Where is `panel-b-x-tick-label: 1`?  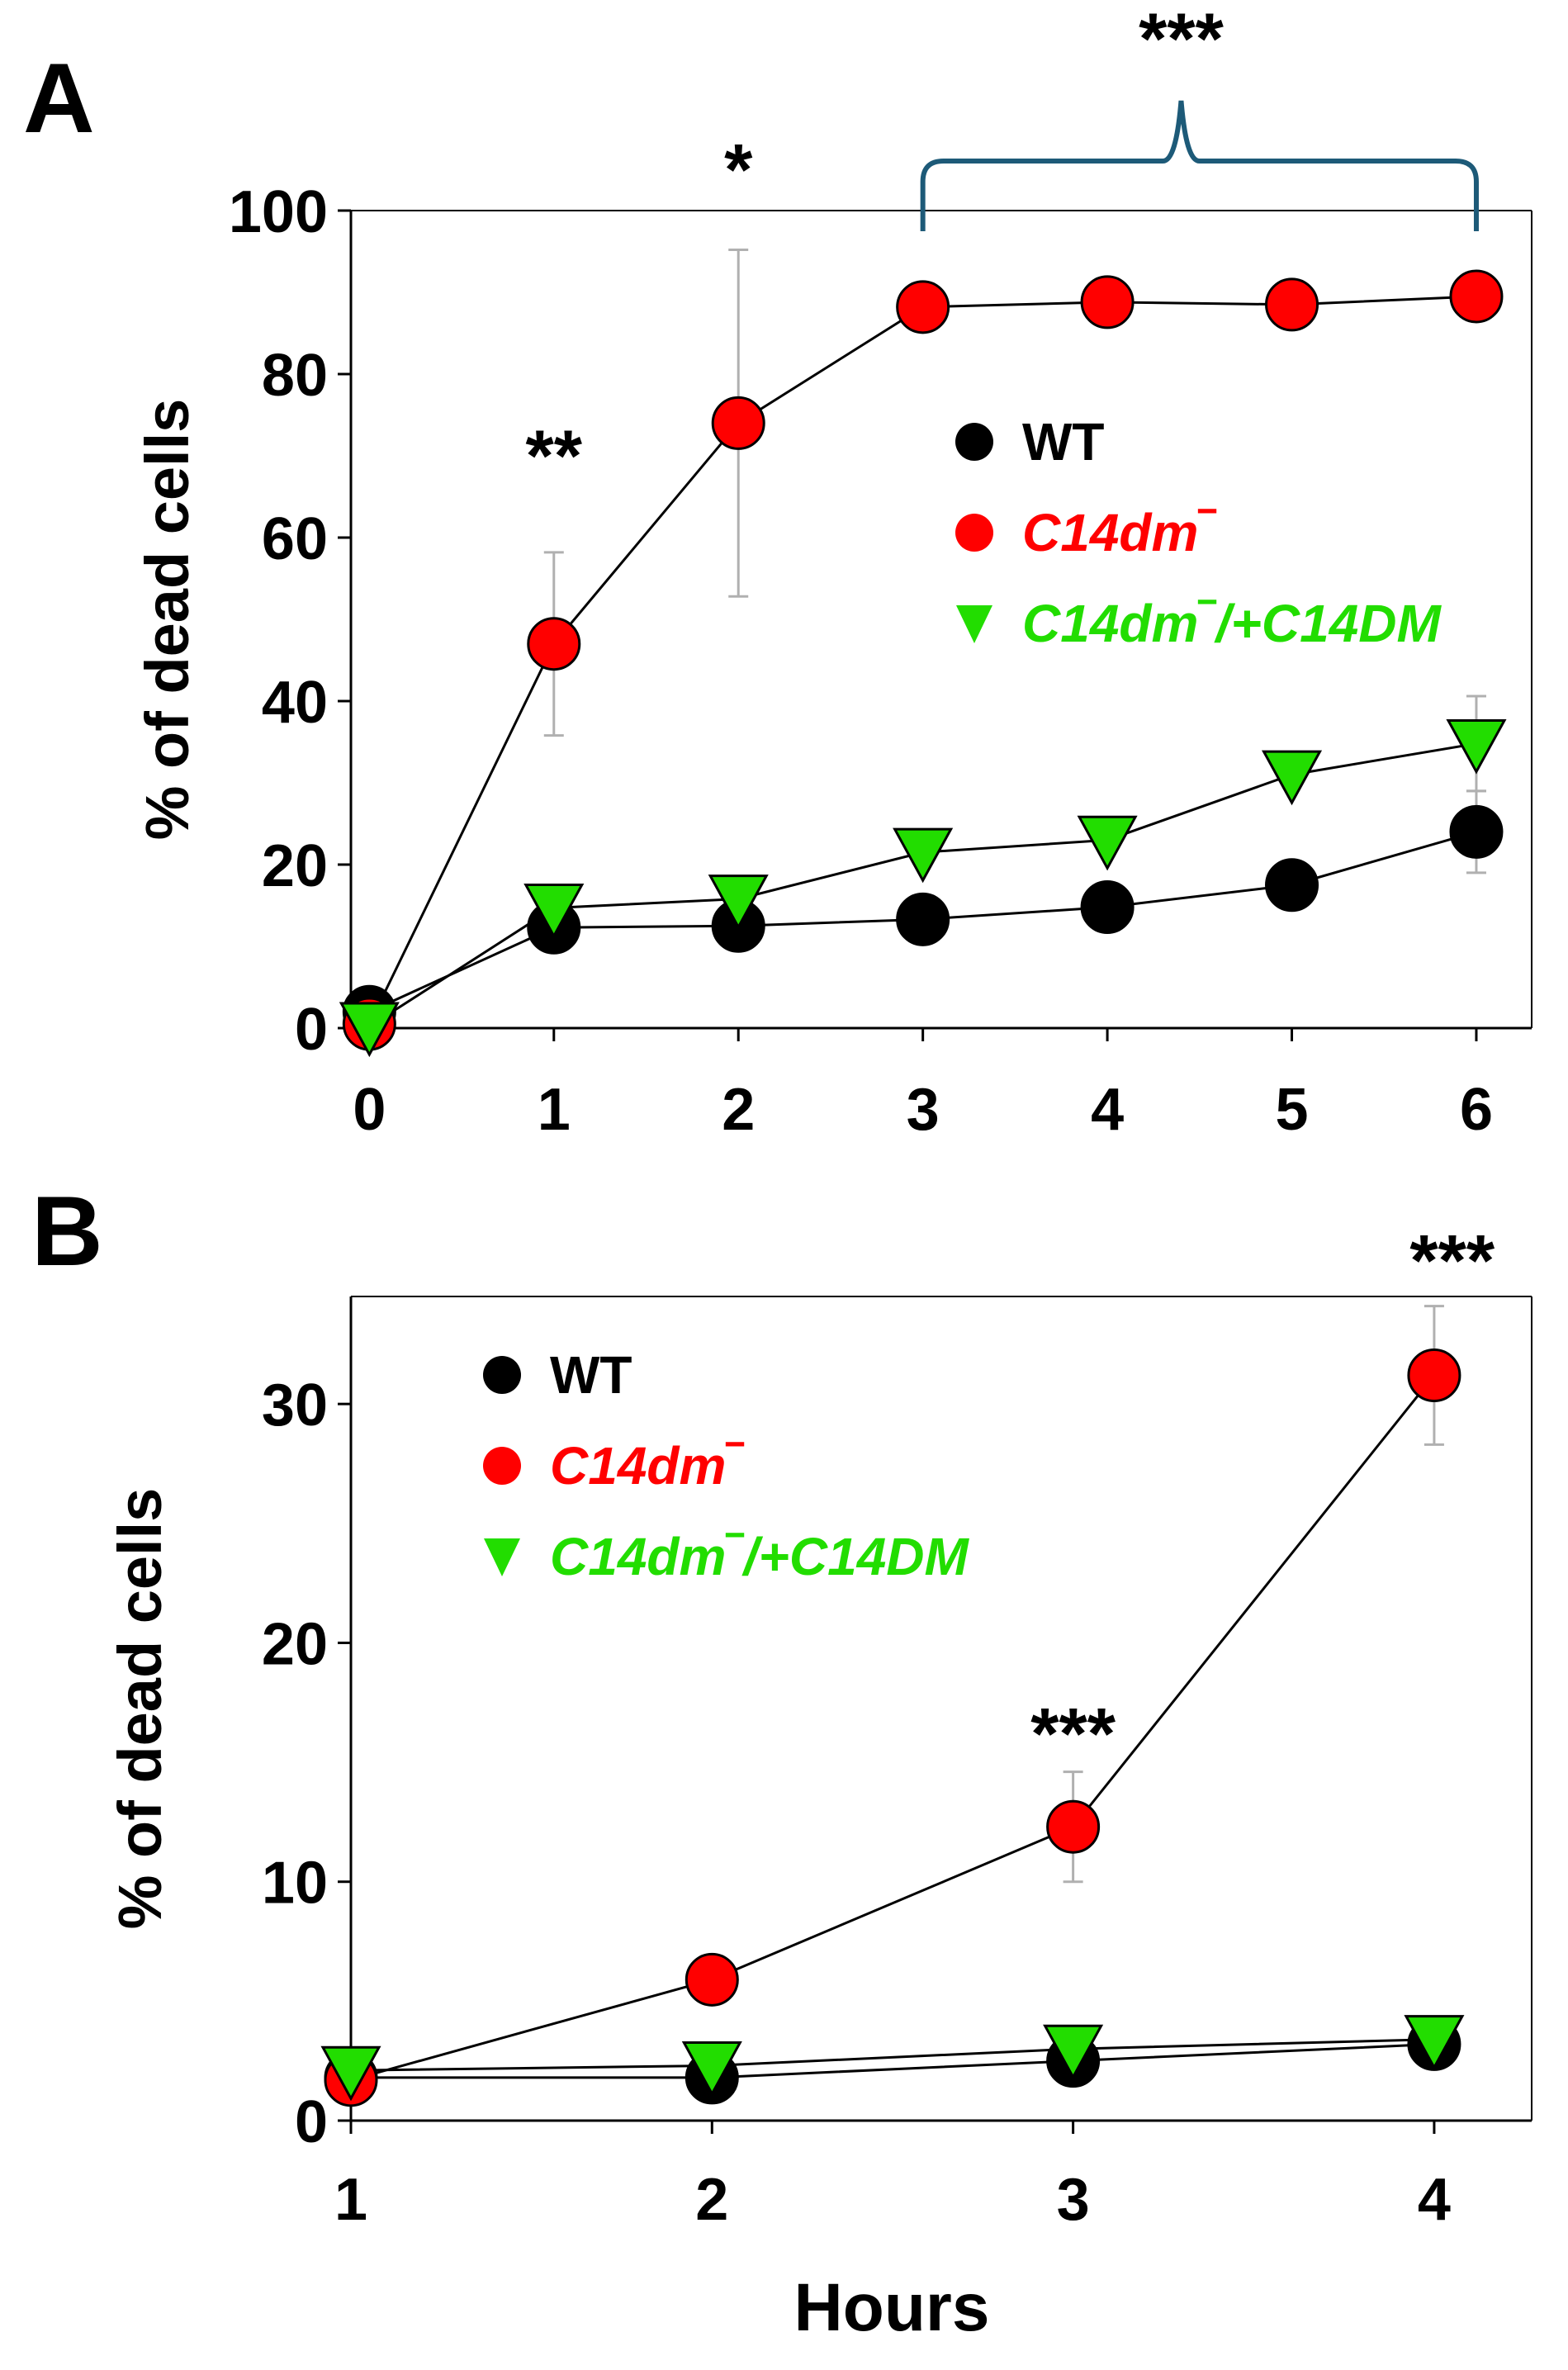 panel-b-x-tick-label: 1 is located at coordinates (350, 2200).